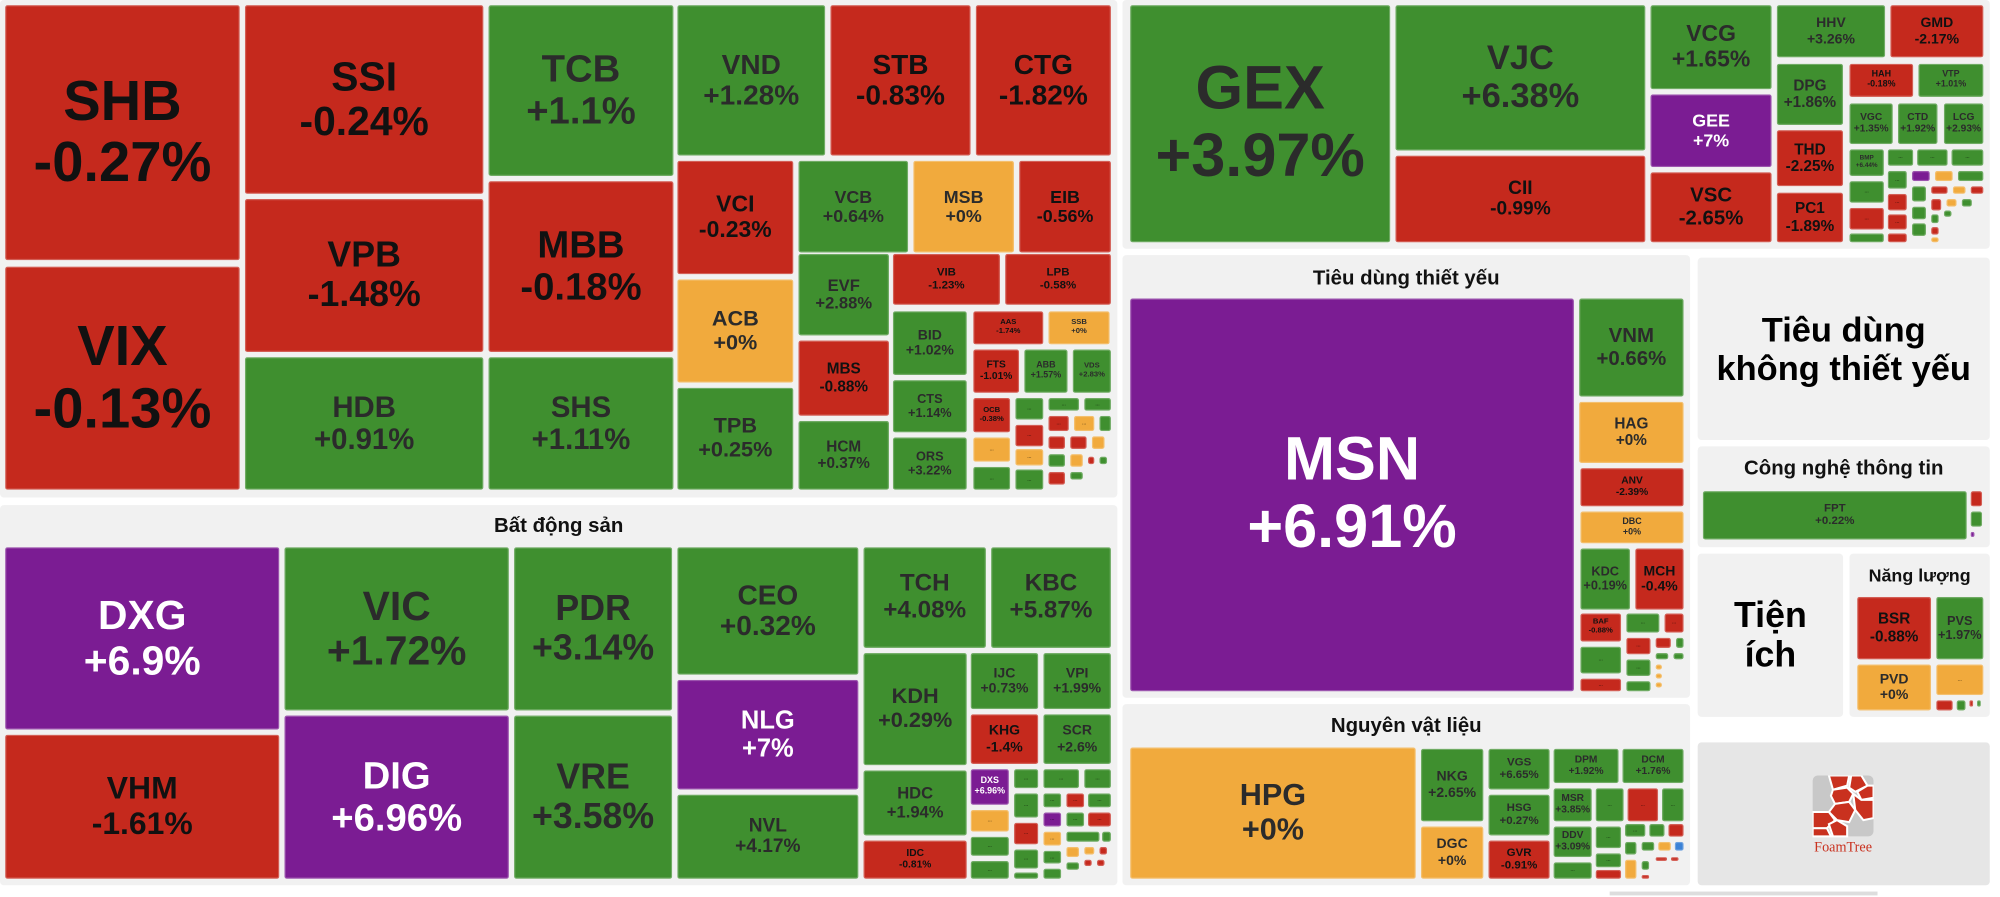  I want to click on stock-tile-bid: BID +1.02%, so click(929, 343).